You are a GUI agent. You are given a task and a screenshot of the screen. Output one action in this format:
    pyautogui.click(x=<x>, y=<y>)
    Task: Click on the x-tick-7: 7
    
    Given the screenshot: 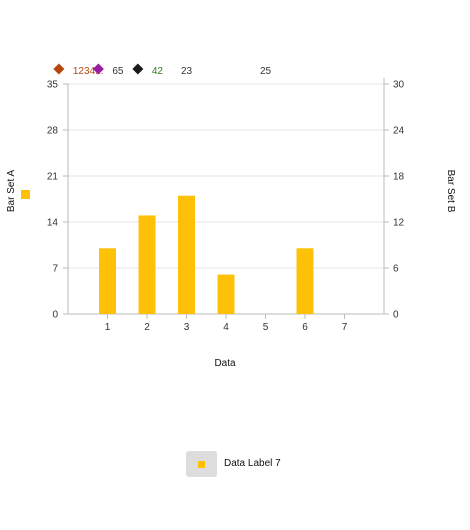 What is the action you would take?
    pyautogui.click(x=345, y=327)
    